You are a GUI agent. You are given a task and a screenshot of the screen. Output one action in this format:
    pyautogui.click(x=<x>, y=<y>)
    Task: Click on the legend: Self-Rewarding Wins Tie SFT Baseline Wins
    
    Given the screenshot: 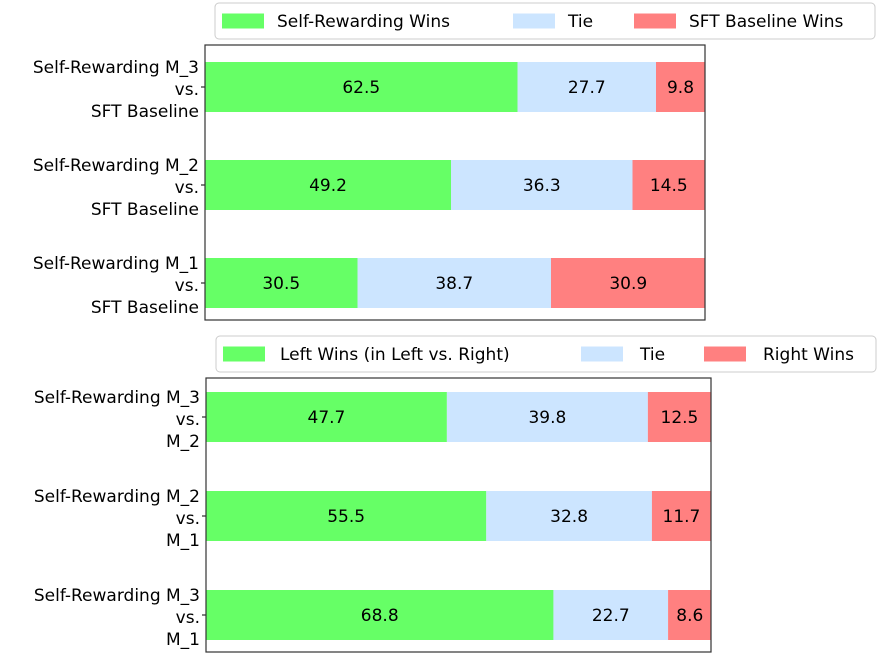 What is the action you would take?
    pyautogui.click(x=545, y=21)
    